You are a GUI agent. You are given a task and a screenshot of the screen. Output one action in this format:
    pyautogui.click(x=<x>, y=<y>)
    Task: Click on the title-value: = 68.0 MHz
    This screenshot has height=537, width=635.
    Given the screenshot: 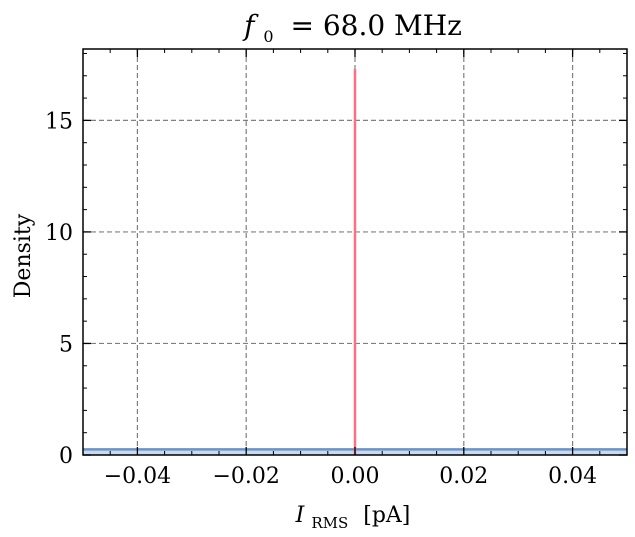 What is the action you would take?
    pyautogui.click(x=375, y=25)
    